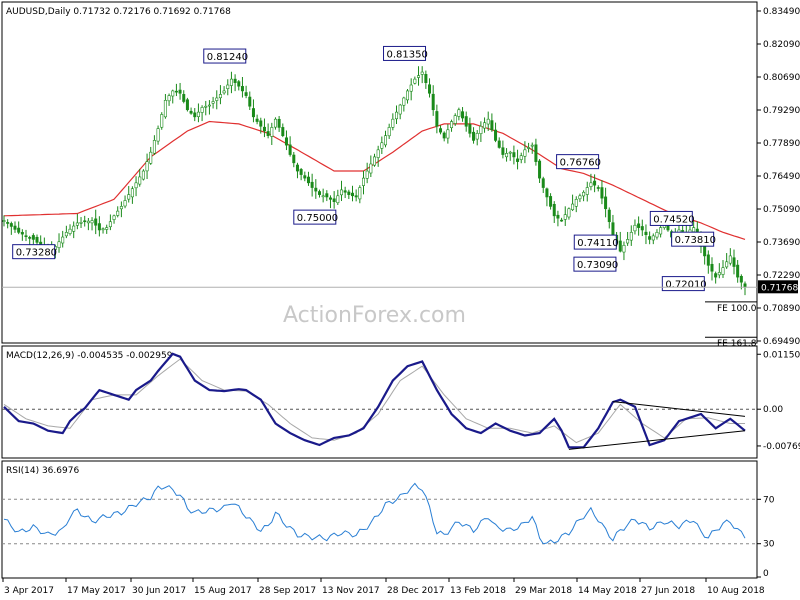  I want to click on price-y-tick-label: 0.73690, so click(781, 243).